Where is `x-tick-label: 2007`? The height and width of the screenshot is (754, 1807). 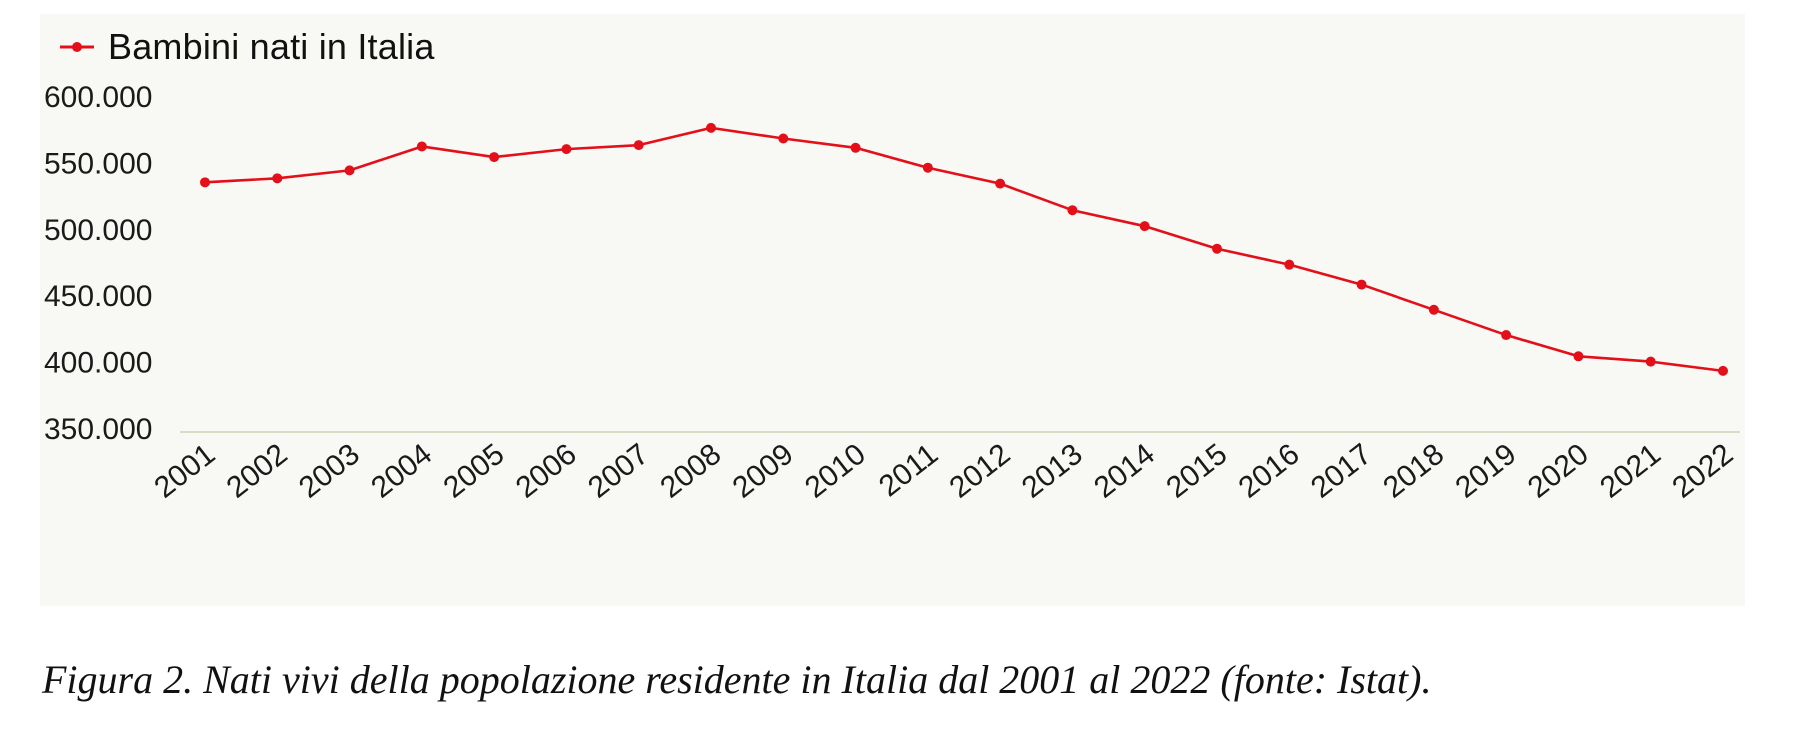 x-tick-label: 2007 is located at coordinates (618, 471).